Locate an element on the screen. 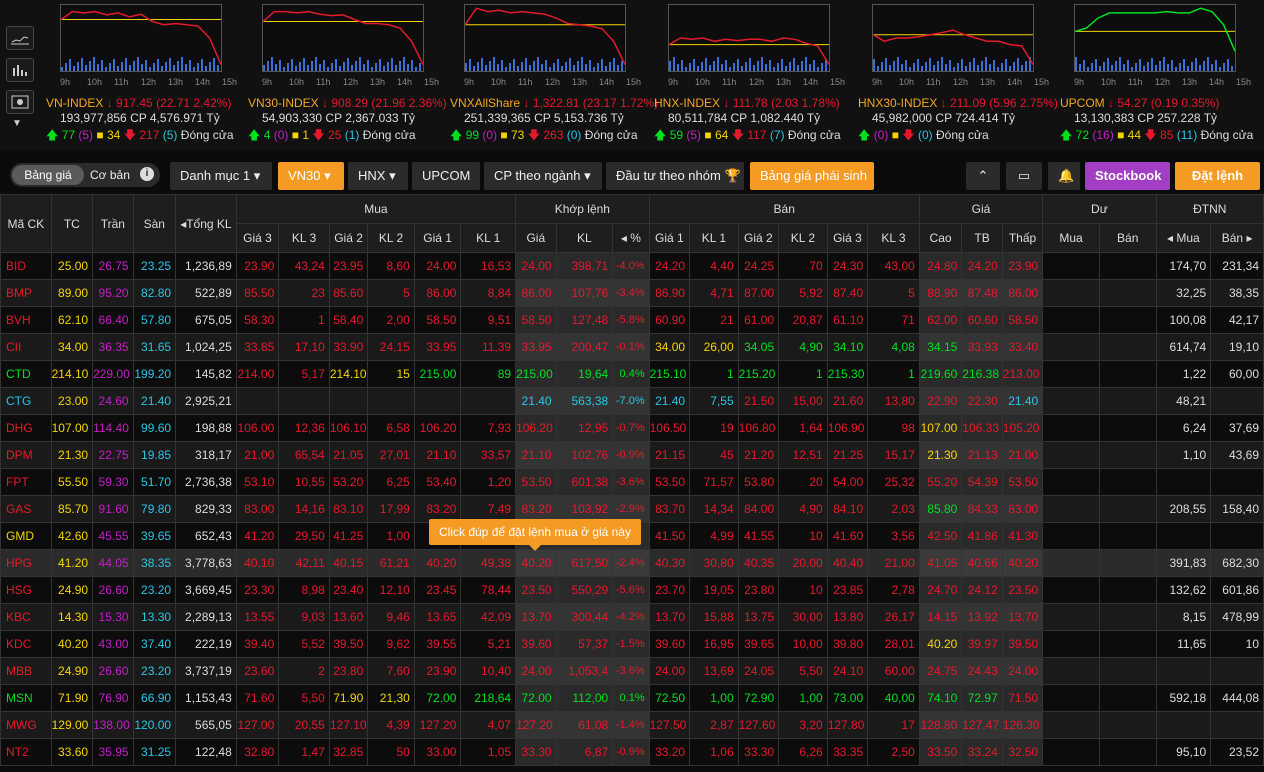 The image size is (1264, 772). bid-price is located at coordinates (437, 401).